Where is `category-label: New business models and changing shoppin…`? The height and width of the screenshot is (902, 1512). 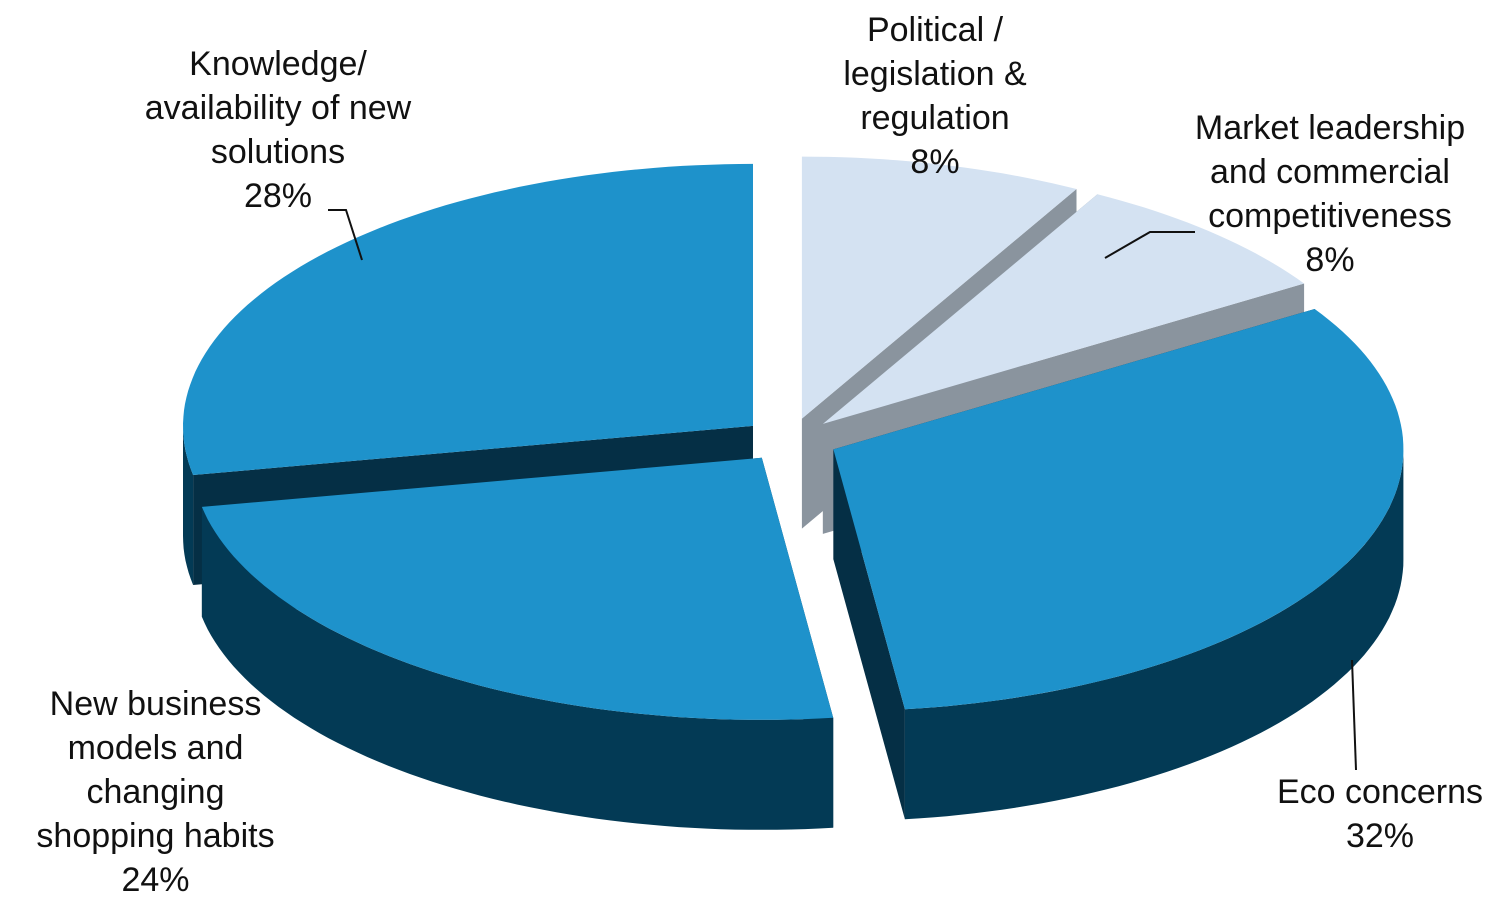 category-label: New business models and changing shoppin… is located at coordinates (155, 770).